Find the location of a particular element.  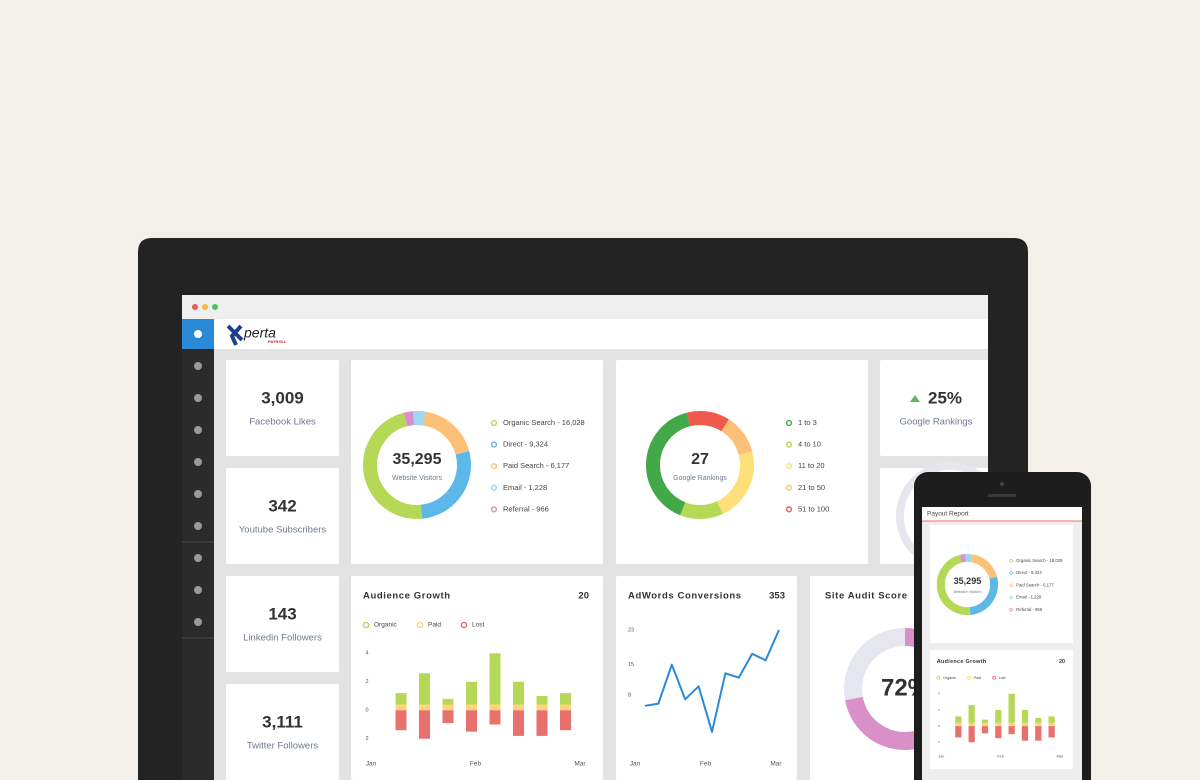

stat-value: 3,111 is located at coordinates (282, 721).